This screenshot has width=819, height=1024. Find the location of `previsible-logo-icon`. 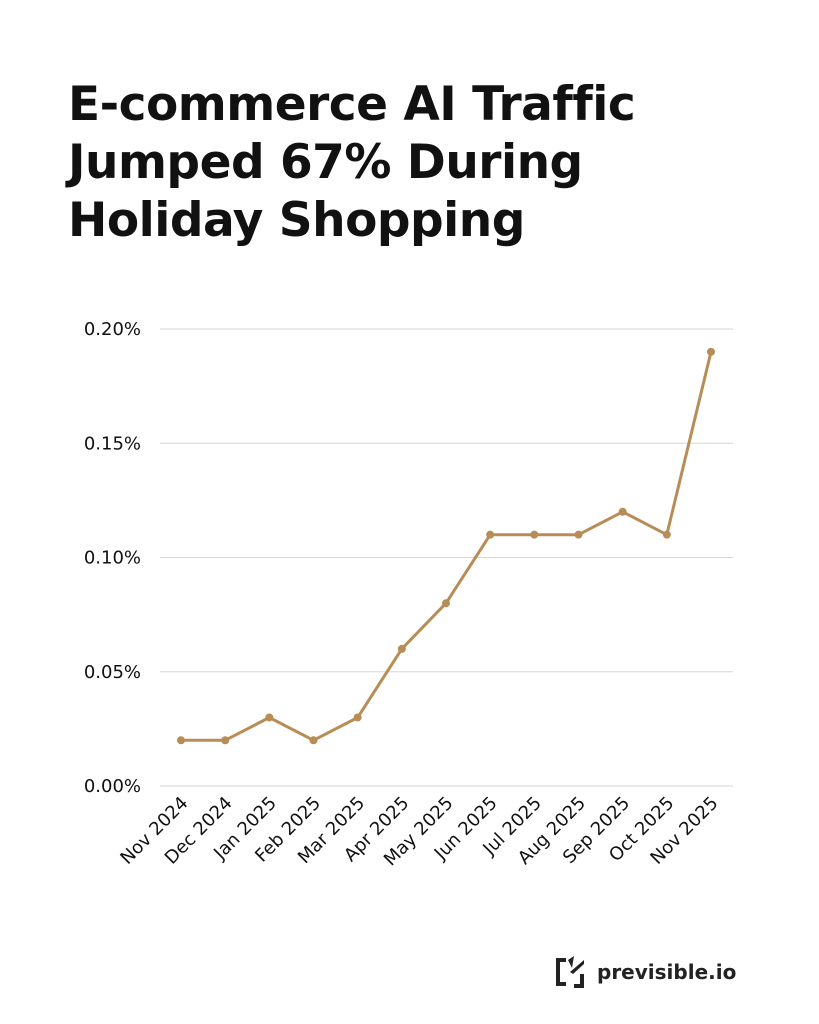

previsible-logo-icon is located at coordinates (570, 972).